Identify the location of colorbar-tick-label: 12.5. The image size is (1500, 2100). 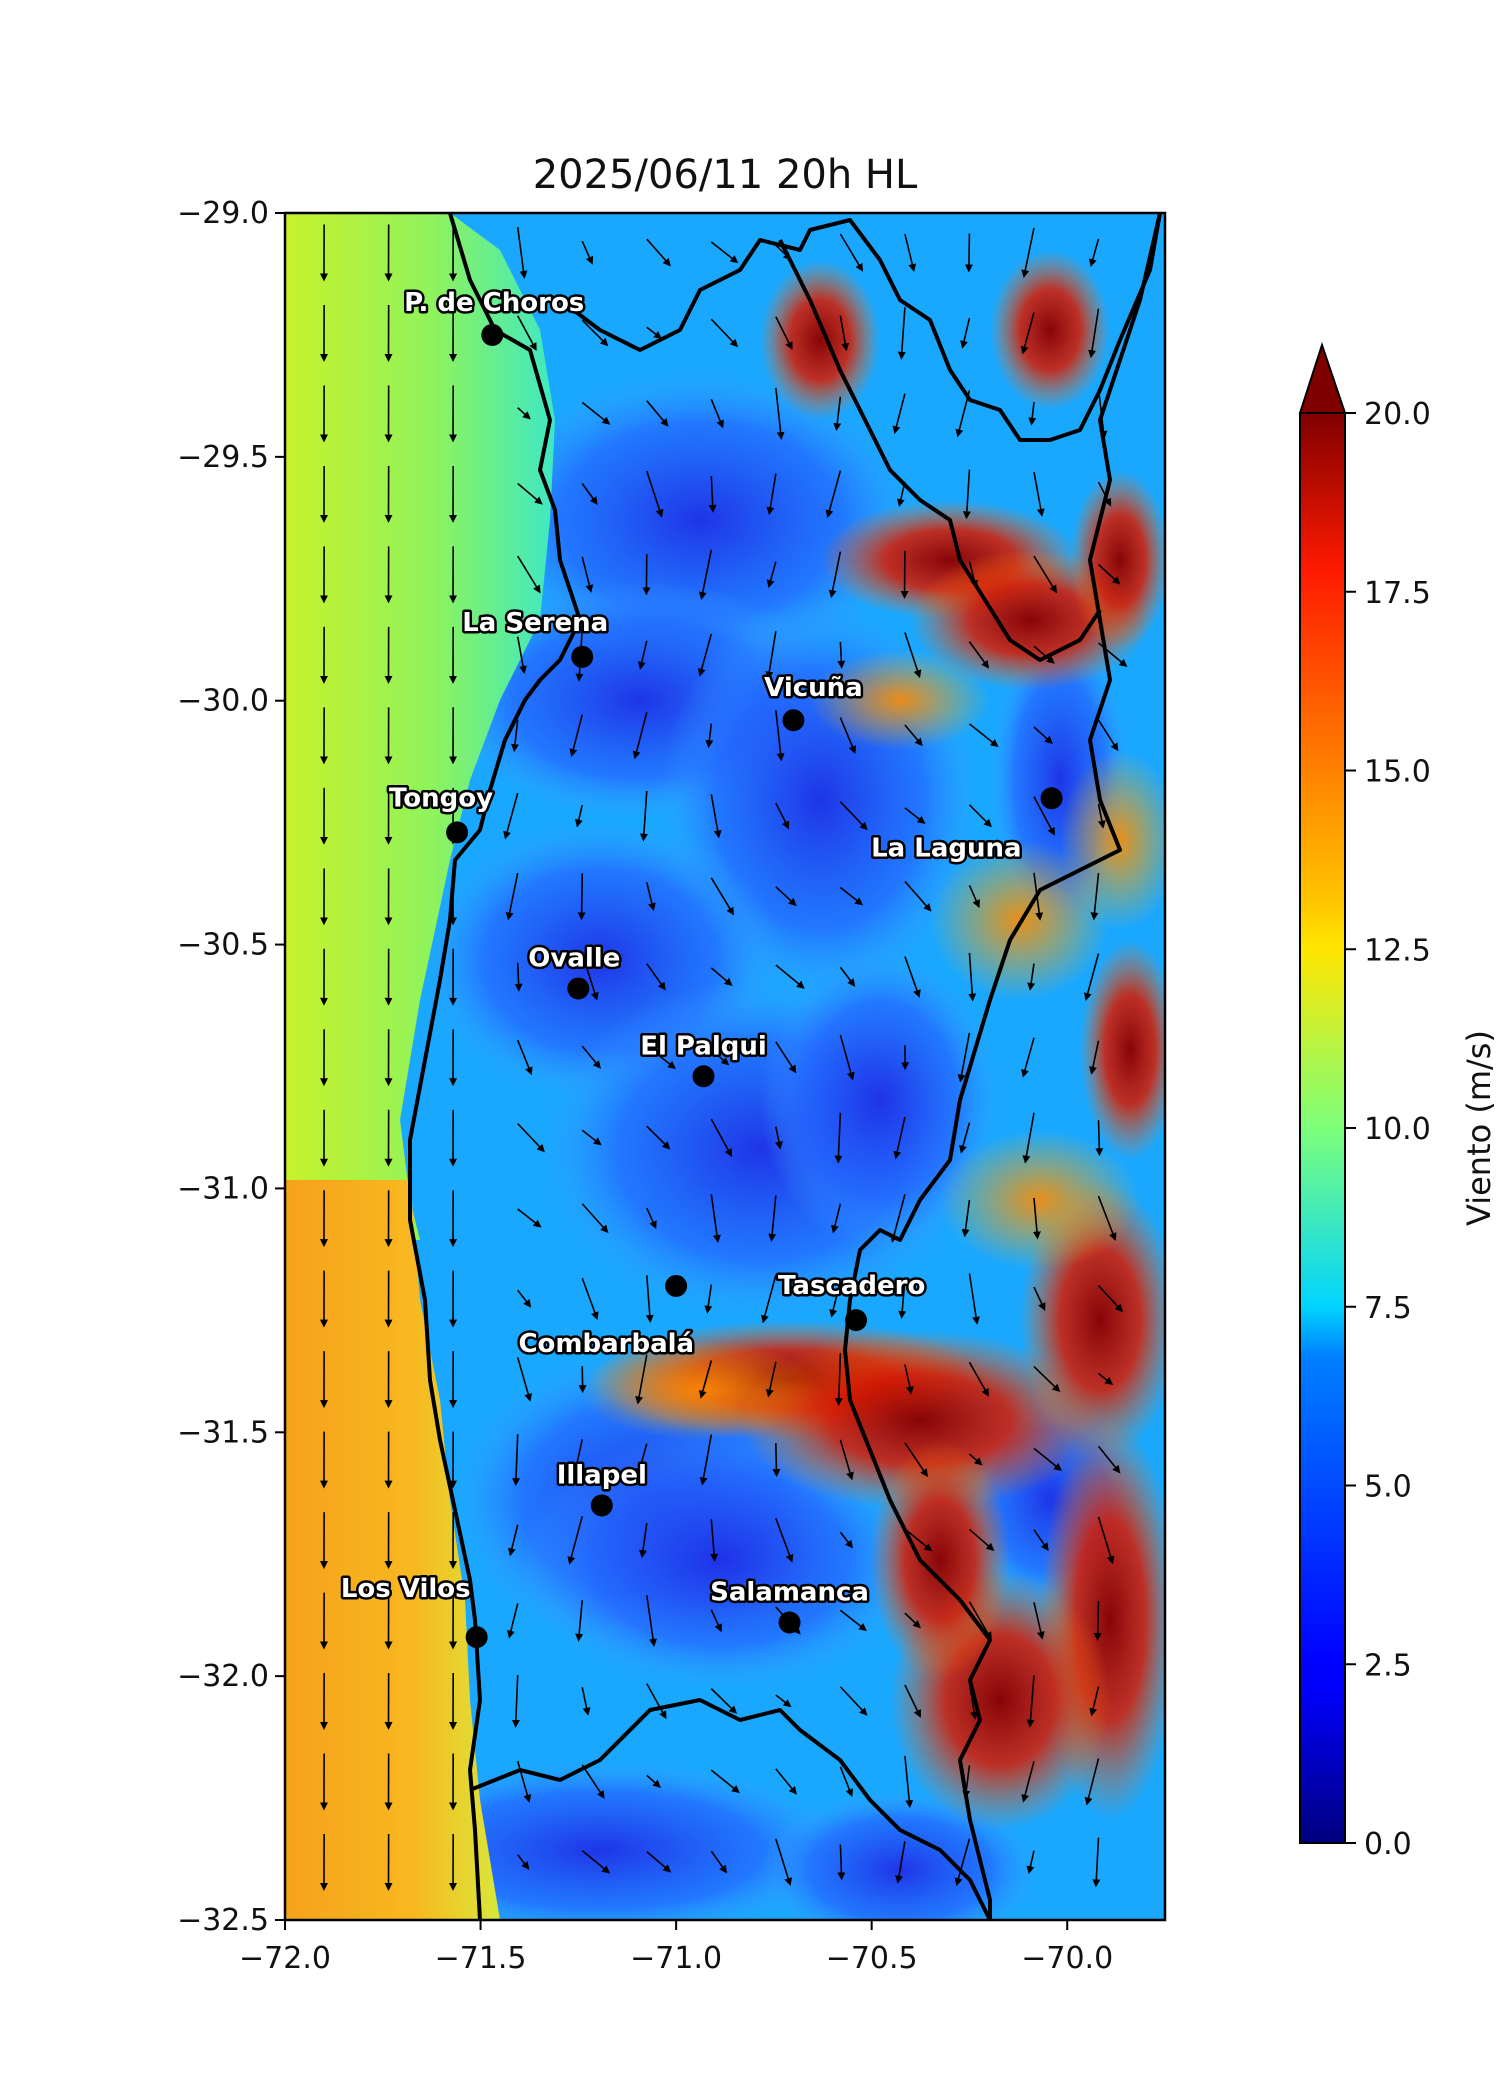
(1397, 950).